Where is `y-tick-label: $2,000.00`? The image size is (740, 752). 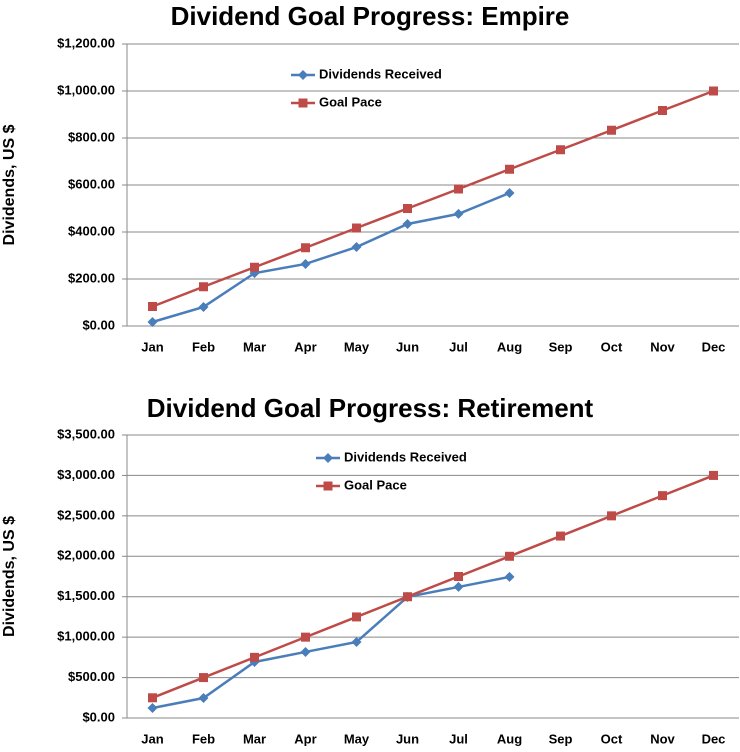
y-tick-label: $2,000.00 is located at coordinates (86, 555).